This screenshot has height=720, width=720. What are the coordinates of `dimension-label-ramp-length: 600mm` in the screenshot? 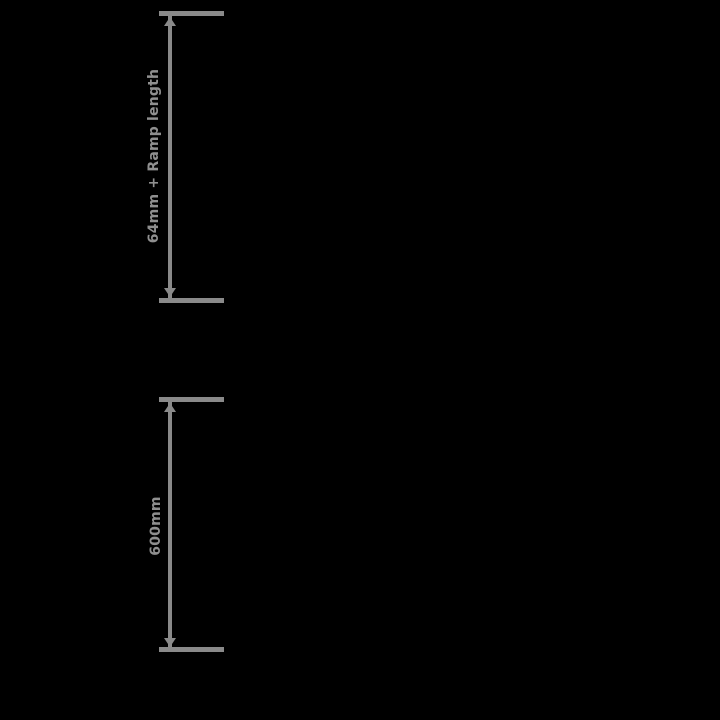 It's located at (156, 526).